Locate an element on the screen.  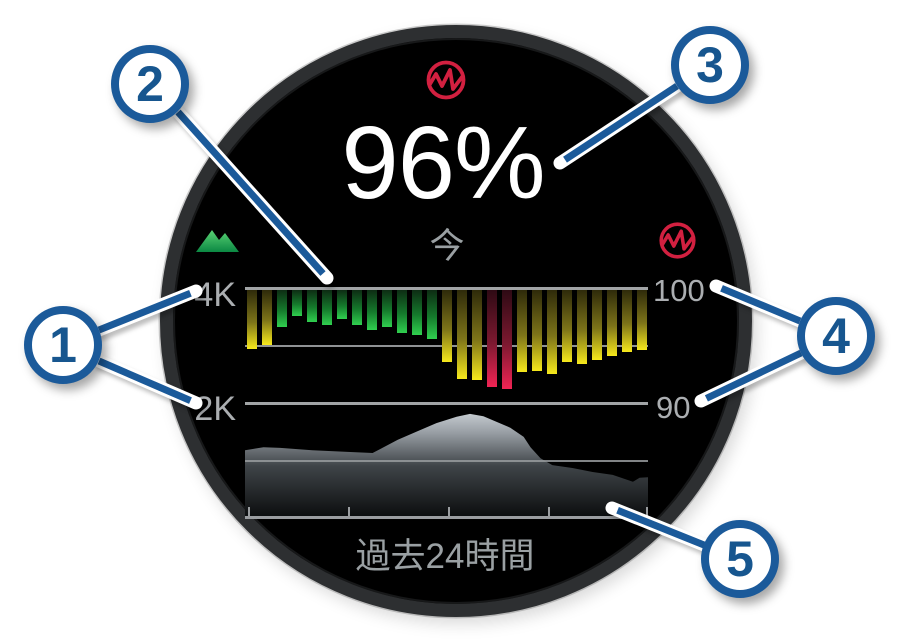
callout-3: 3 is located at coordinates (710, 65).